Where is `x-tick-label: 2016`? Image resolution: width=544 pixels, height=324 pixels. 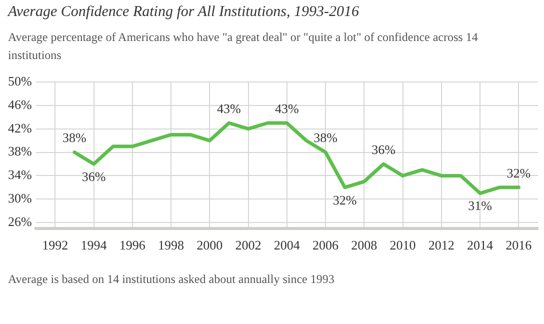
x-tick-label: 2016 is located at coordinates (519, 245).